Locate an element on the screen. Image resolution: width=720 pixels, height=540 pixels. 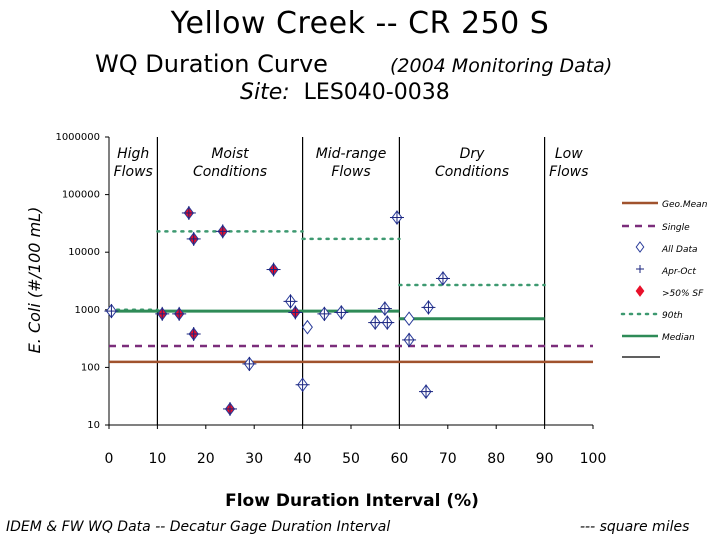
x-tick-label: 50 is located at coordinates (351, 459).